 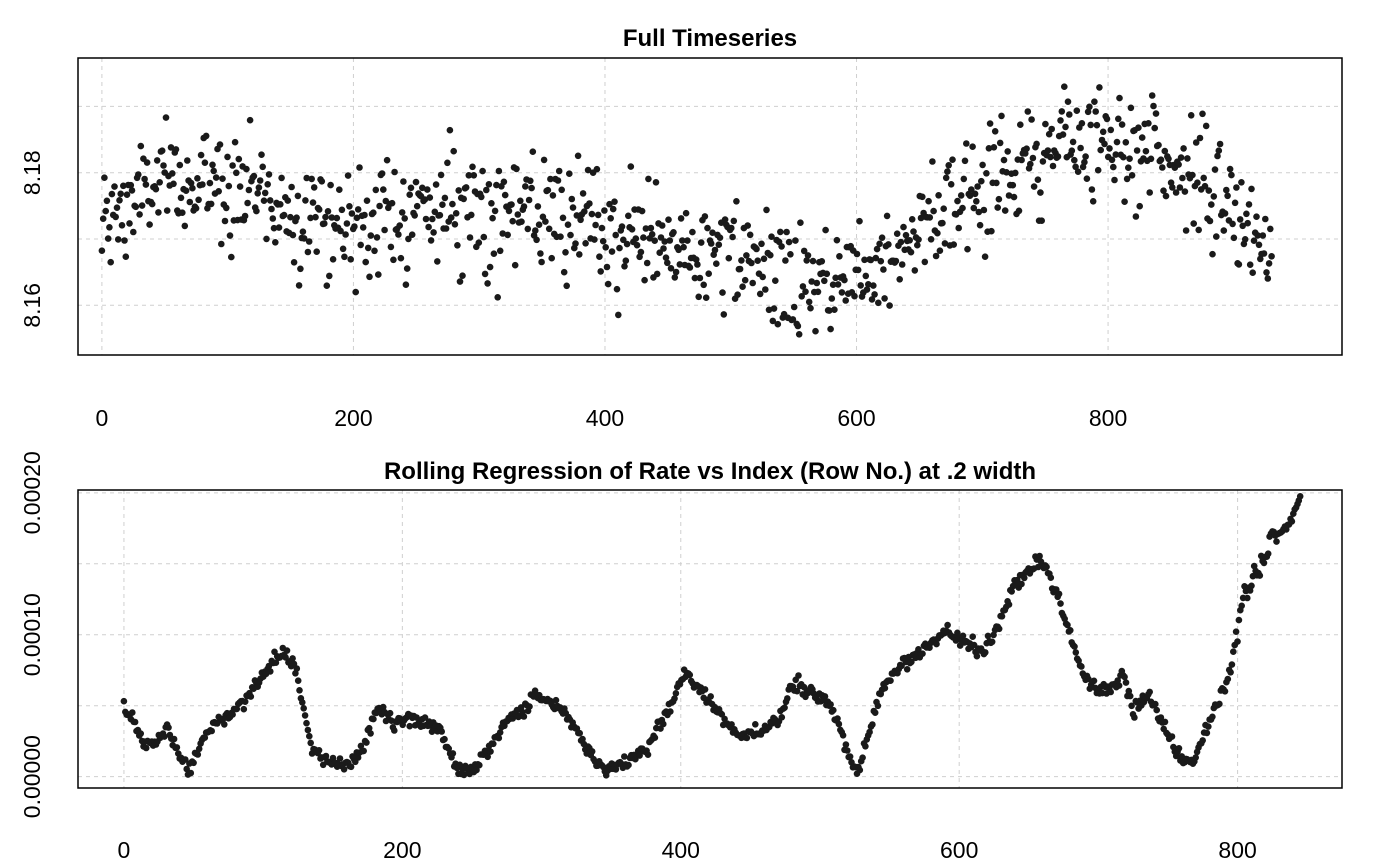 What do you see at coordinates (32, 305) in the screenshot?
I see `y-tick-label: 8.16` at bounding box center [32, 305].